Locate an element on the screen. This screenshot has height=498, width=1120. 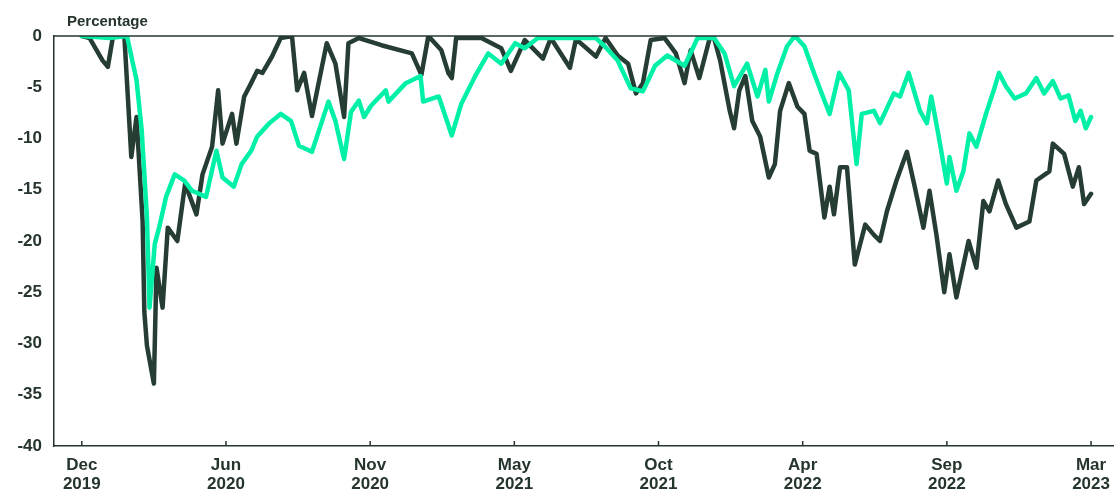
x-tick-label: Jun 2020 is located at coordinates (226, 474).